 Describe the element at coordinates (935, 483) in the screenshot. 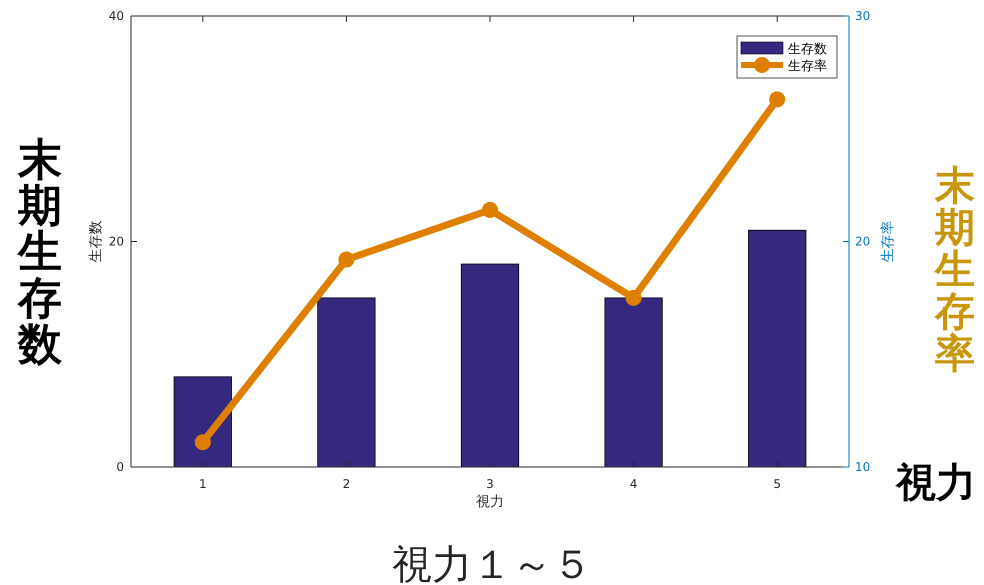

I see `text: 視力` at that location.